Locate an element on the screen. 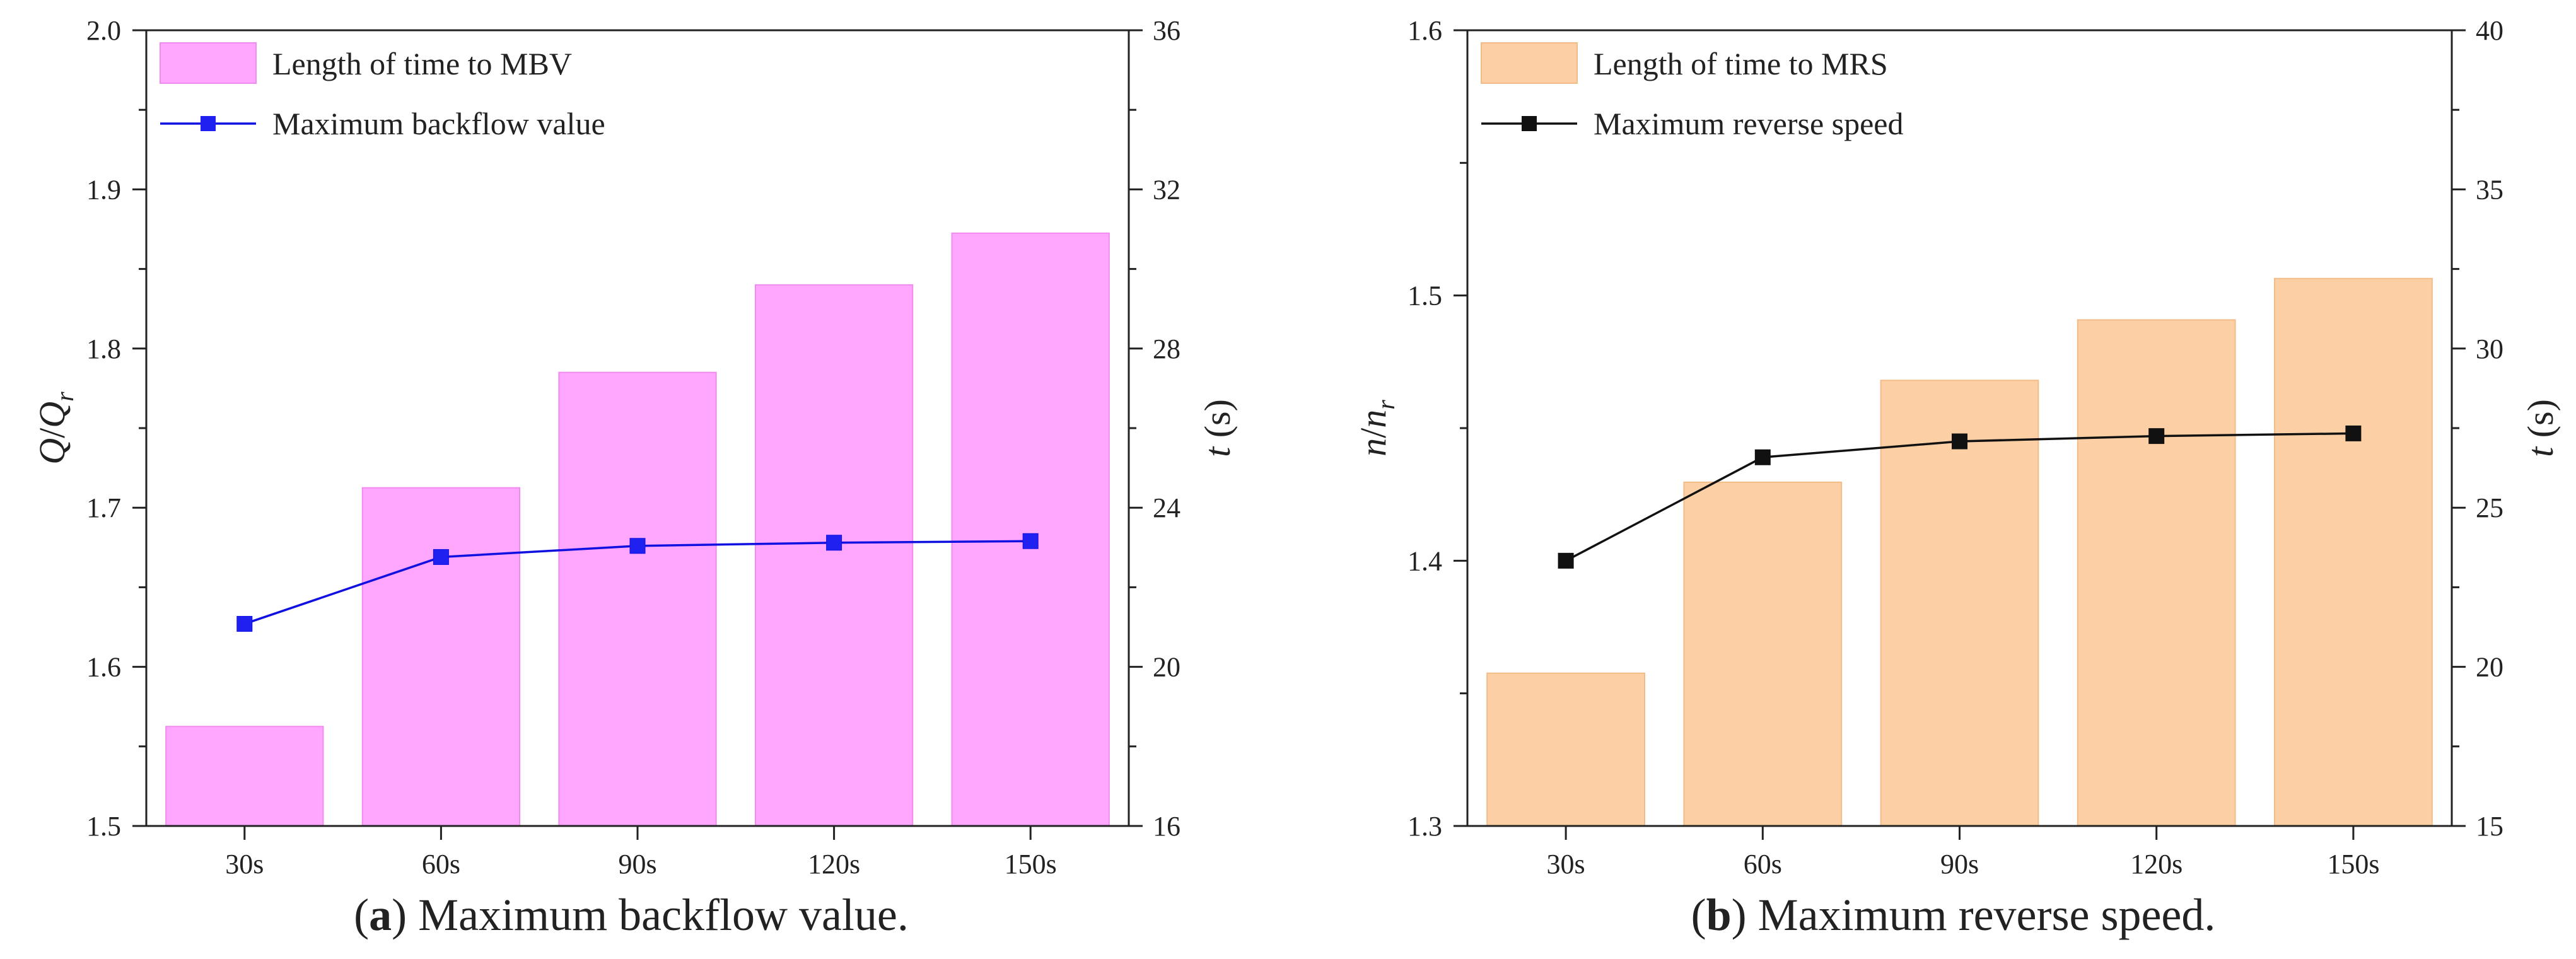  left-axis-label-sub-base: n is located at coordinates (1374, 419).